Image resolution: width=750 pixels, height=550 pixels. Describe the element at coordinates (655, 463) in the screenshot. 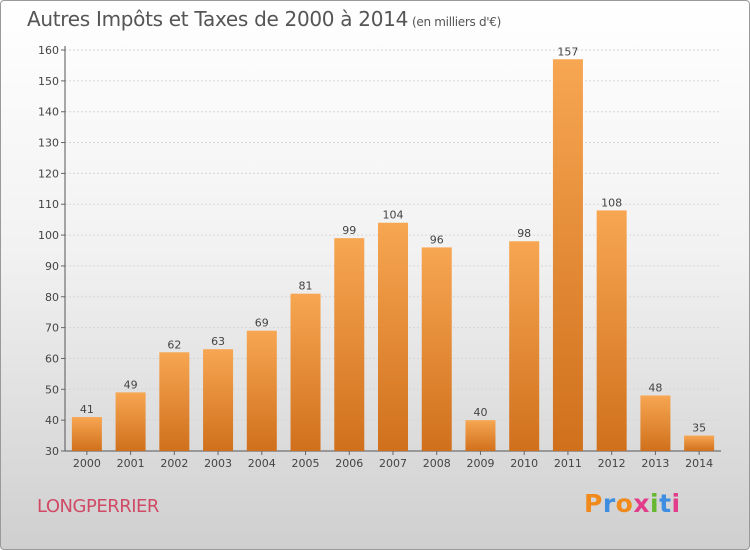

I see `x-tick-label: 2013` at that location.